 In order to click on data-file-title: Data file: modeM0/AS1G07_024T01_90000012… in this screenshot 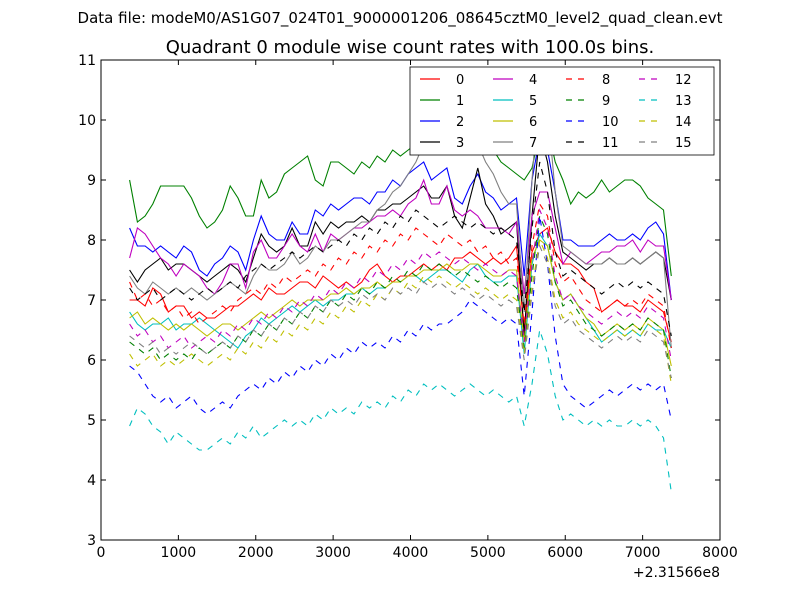, I will do `click(400, 18)`.